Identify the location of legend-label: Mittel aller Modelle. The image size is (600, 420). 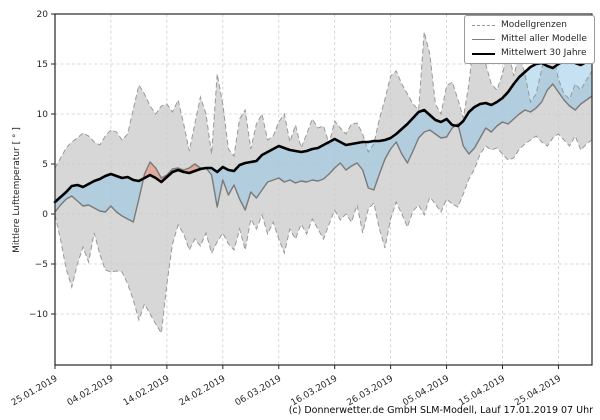
(544, 39).